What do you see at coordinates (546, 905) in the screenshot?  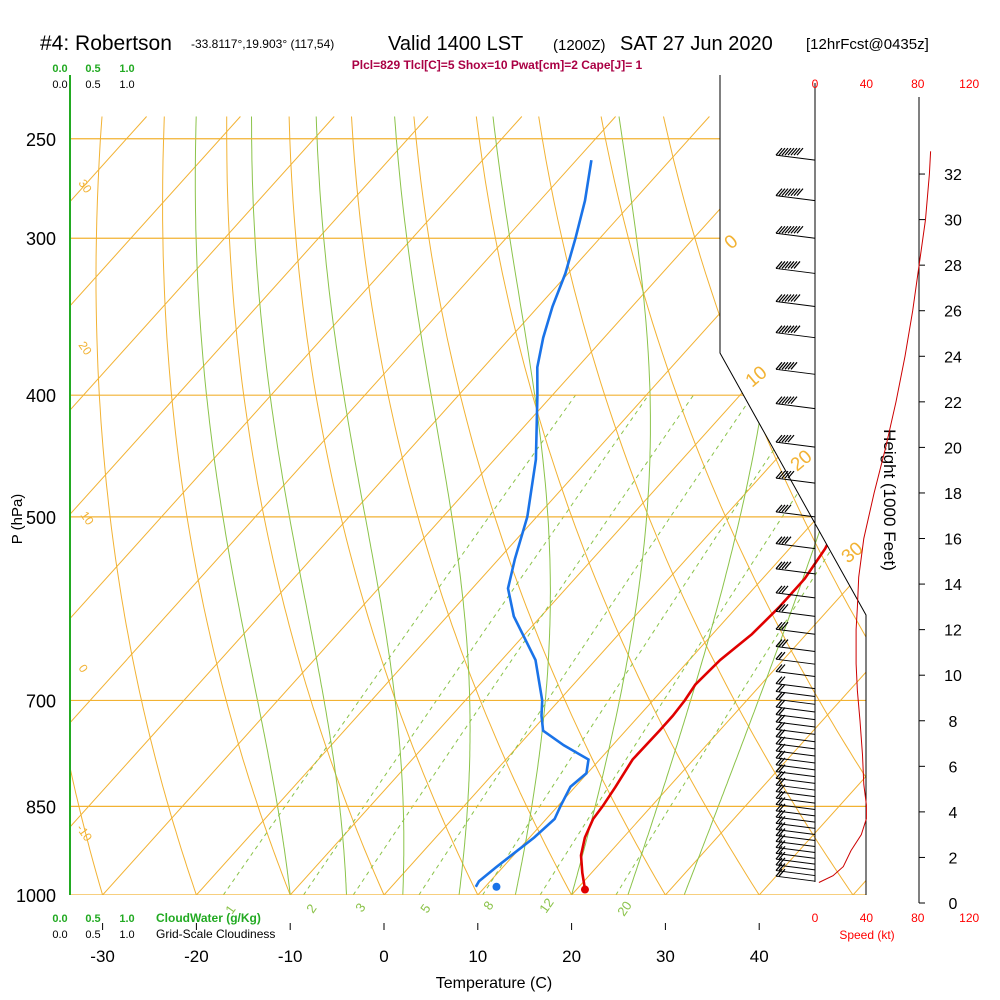 I see `mixing-ratio-label: 12` at bounding box center [546, 905].